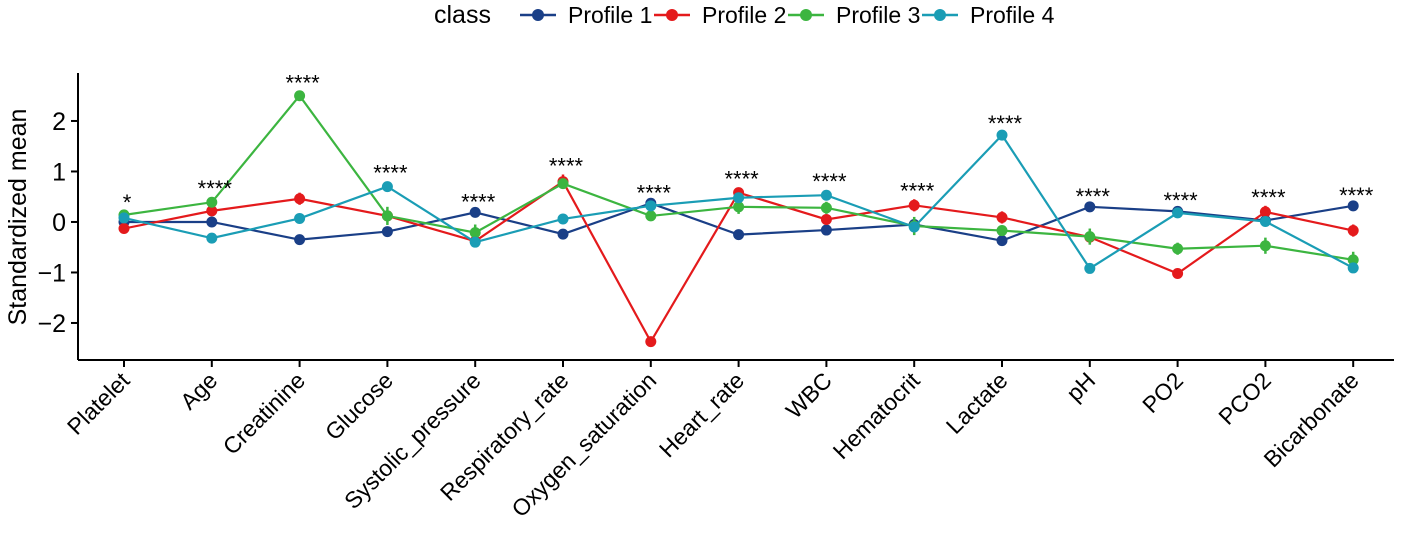  I want to click on y-tick-label: 2, so click(59, 122).